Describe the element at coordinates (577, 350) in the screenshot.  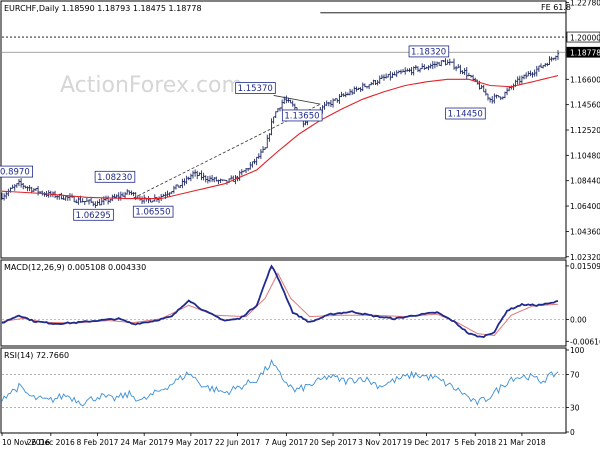
I see `rsi-y-label: 100` at that location.